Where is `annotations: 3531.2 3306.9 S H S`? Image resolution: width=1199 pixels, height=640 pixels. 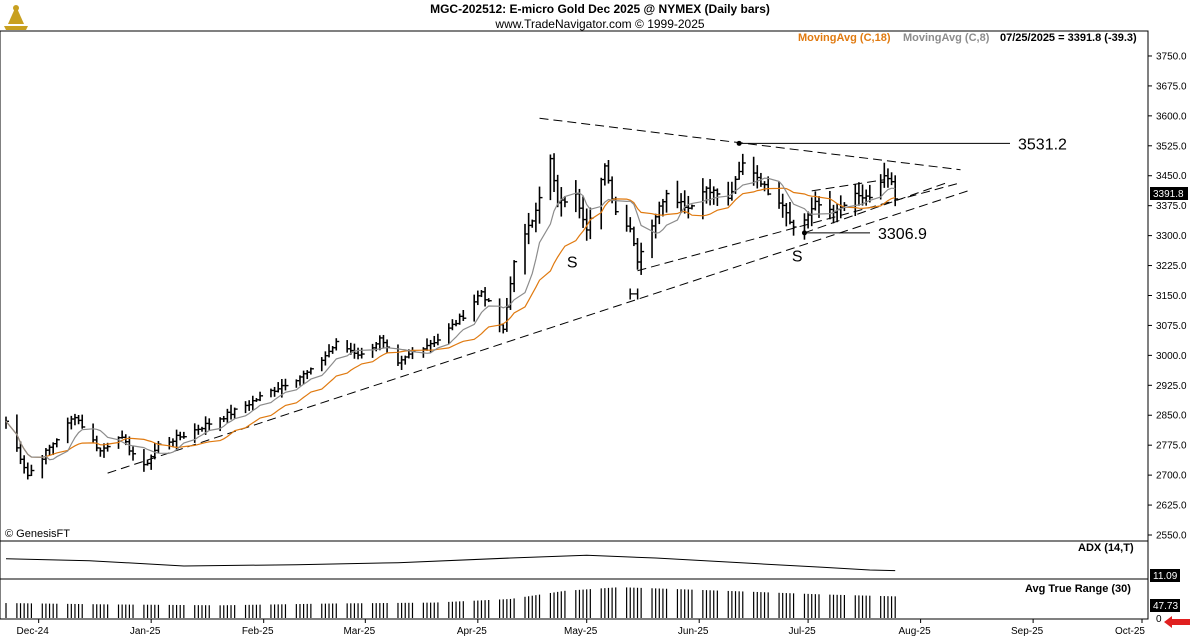
annotations: 3531.2 3306.9 S H S is located at coordinates (817, 219).